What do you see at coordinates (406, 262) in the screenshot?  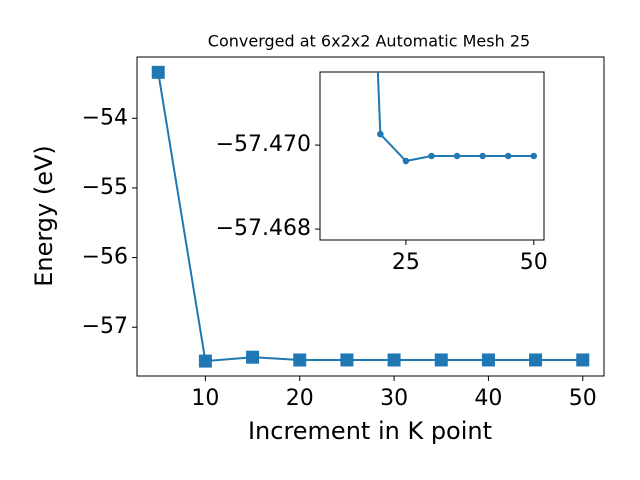 I see `x-tick-label: 25` at bounding box center [406, 262].